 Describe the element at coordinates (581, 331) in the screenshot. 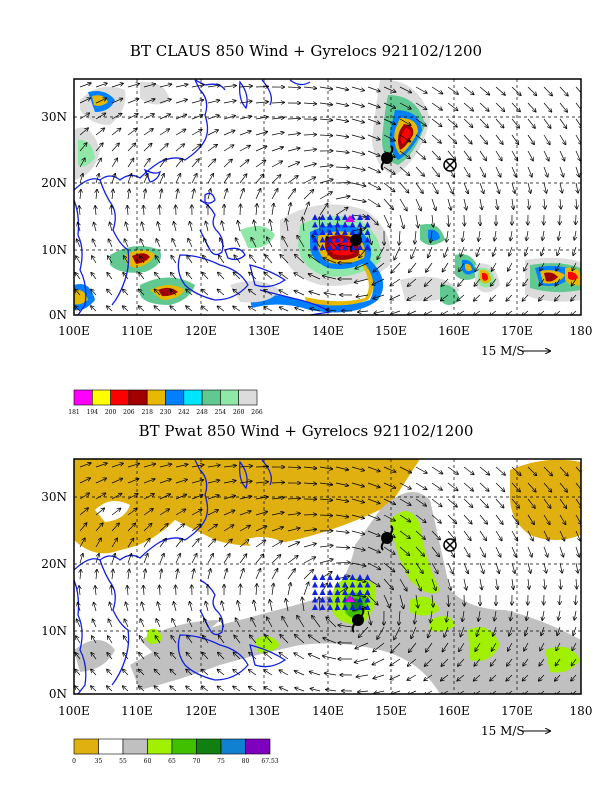

I see `x-tick-label: 180` at that location.